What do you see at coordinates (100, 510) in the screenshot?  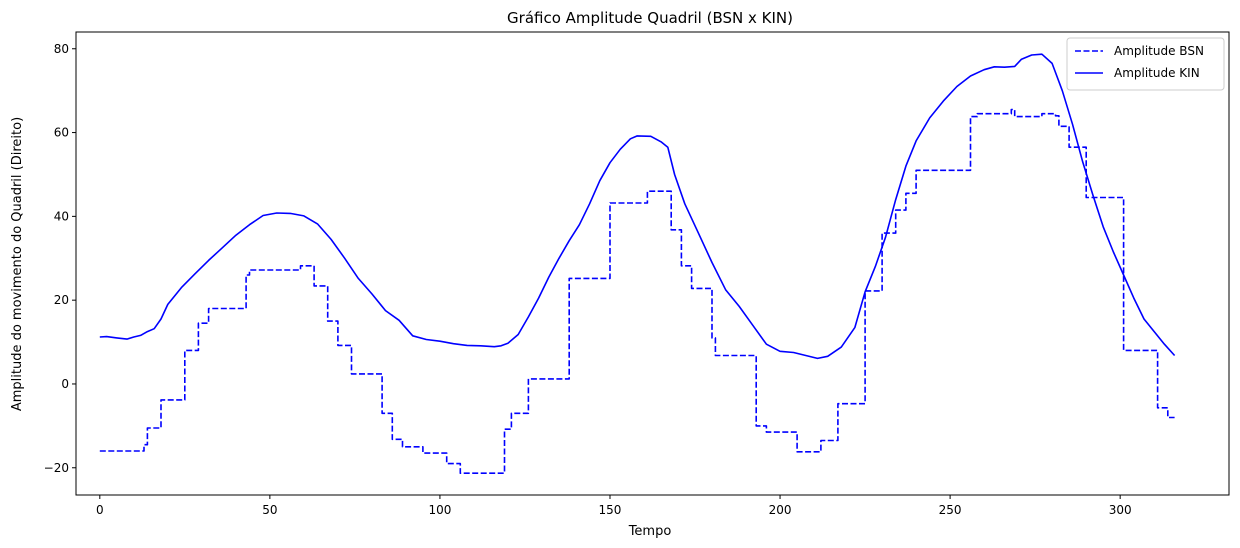 I see `x-tick-label: 0` at bounding box center [100, 510].